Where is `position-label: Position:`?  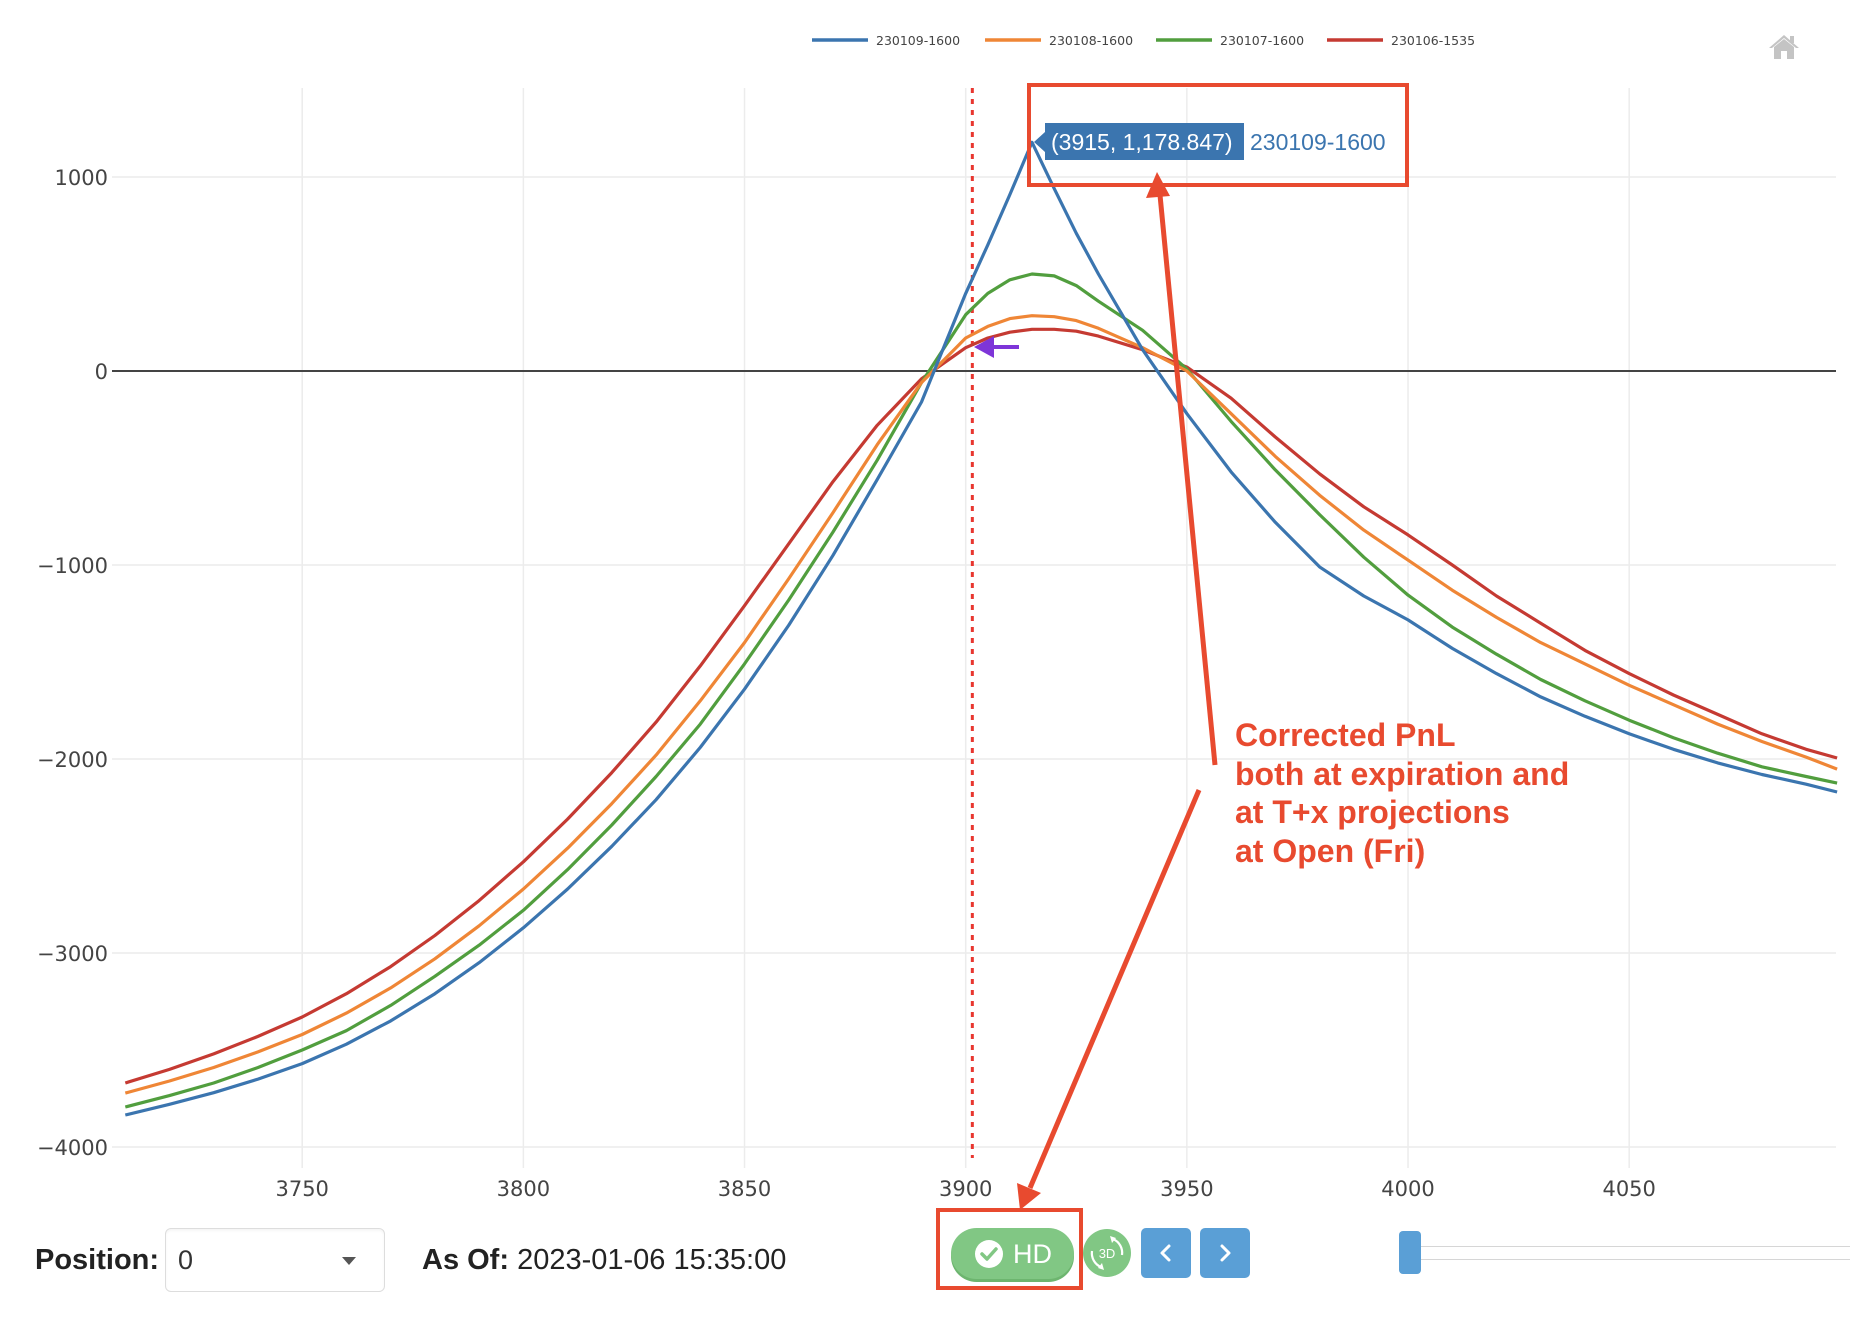 position-label: Position: is located at coordinates (97, 1260).